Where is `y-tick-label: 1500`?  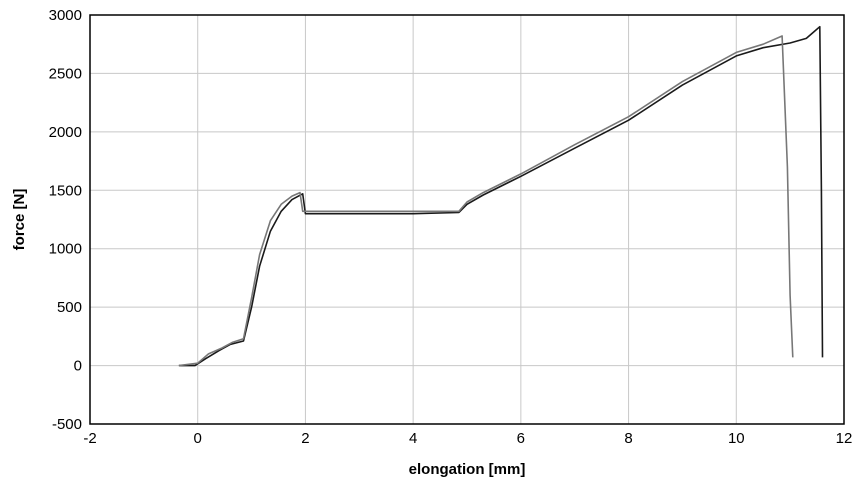
y-tick-label: 1500 is located at coordinates (65, 190).